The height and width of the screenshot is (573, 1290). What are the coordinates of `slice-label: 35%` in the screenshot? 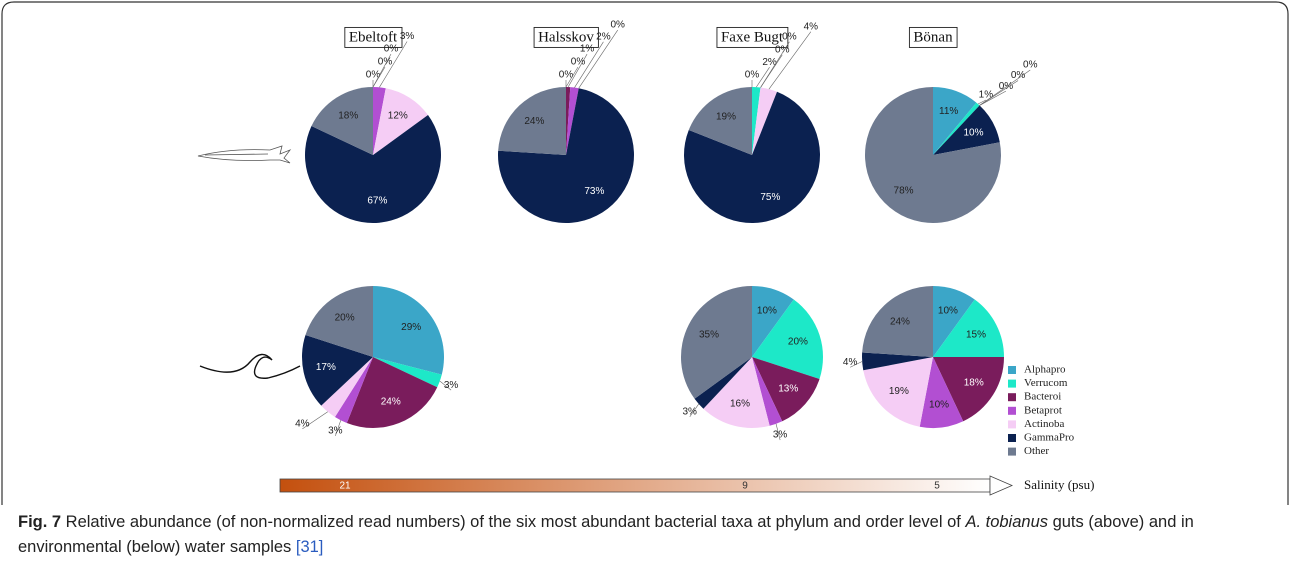 It's located at (709, 335).